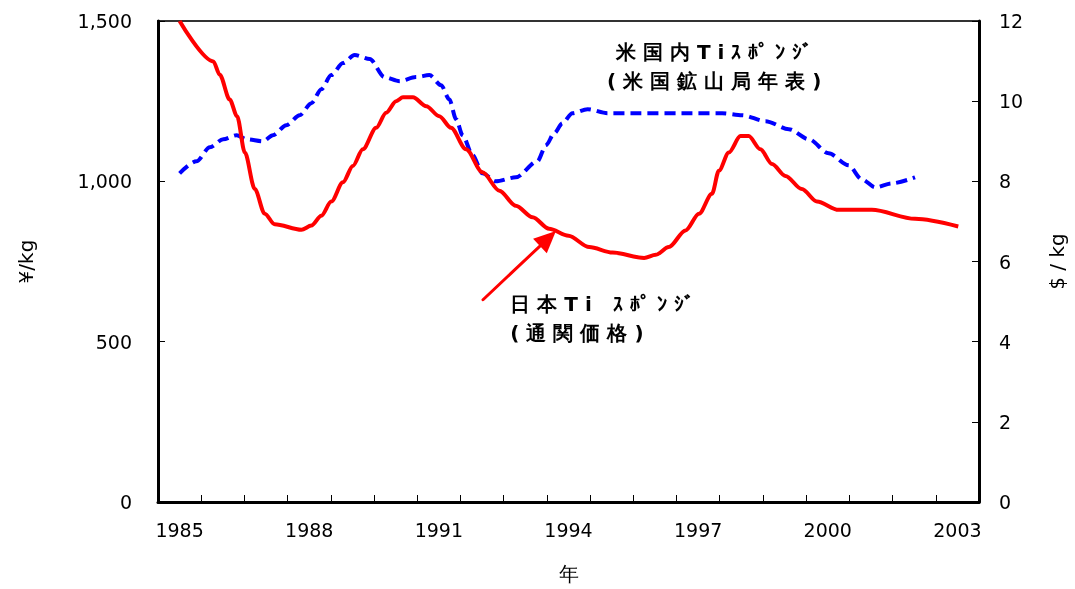  I want to click on x-tick-label: 1985, so click(179, 529).